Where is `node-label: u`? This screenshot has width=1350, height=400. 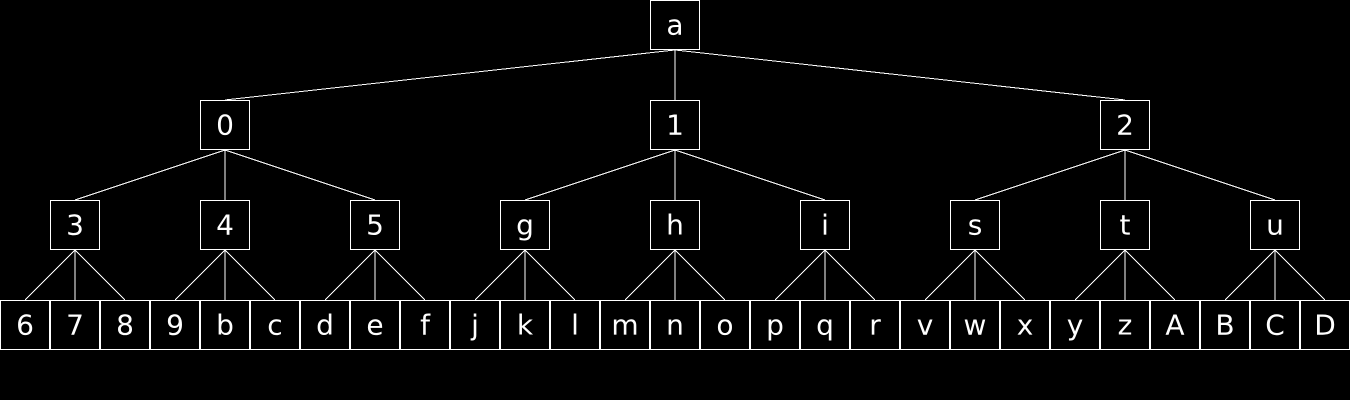
node-label: u is located at coordinates (1275, 225).